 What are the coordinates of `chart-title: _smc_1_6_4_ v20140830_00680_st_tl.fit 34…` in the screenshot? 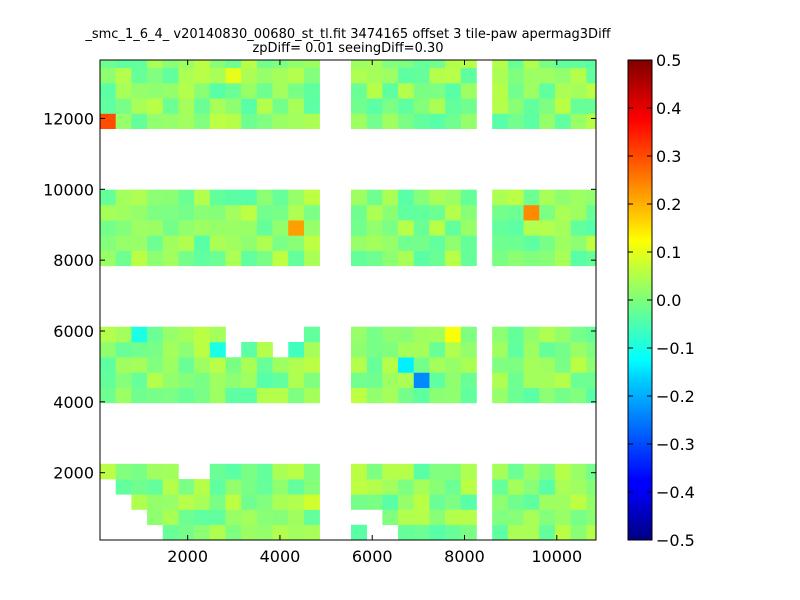 It's located at (347, 34).